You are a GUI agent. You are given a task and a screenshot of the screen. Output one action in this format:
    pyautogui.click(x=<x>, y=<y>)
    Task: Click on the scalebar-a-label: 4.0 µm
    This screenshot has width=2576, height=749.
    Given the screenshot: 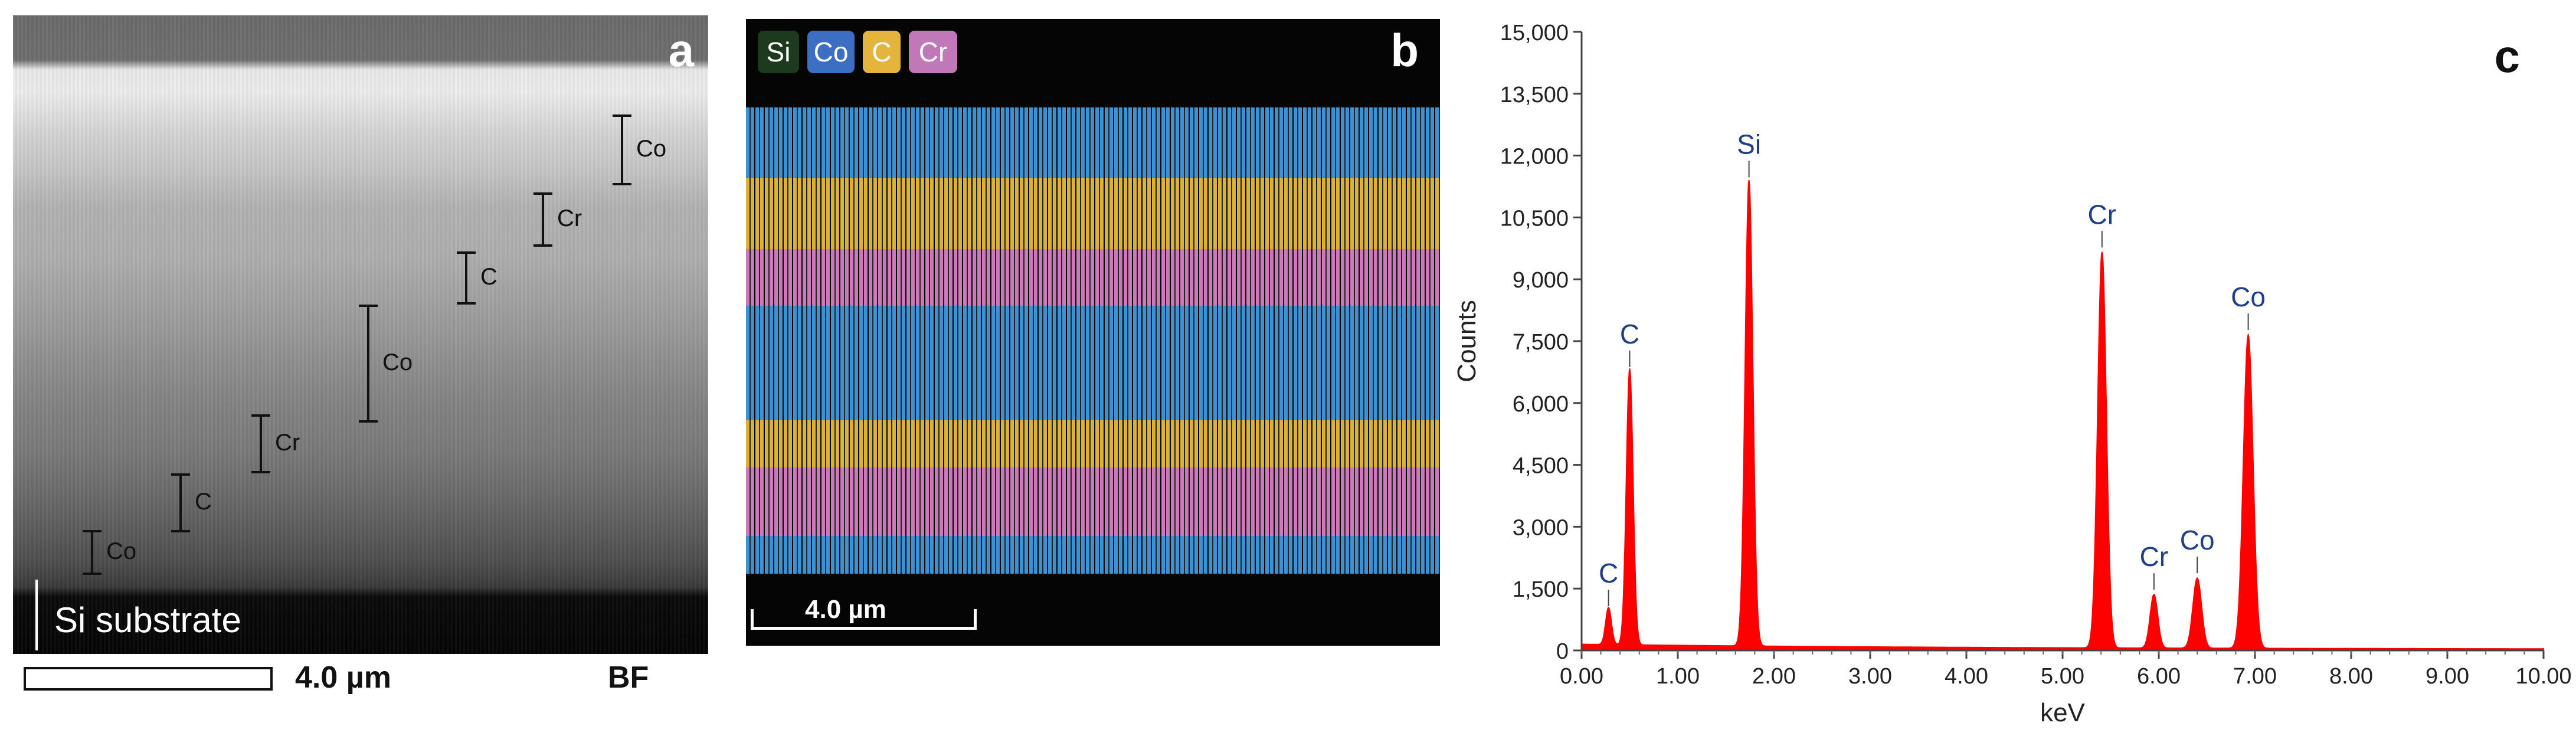 What is the action you would take?
    pyautogui.click(x=343, y=677)
    